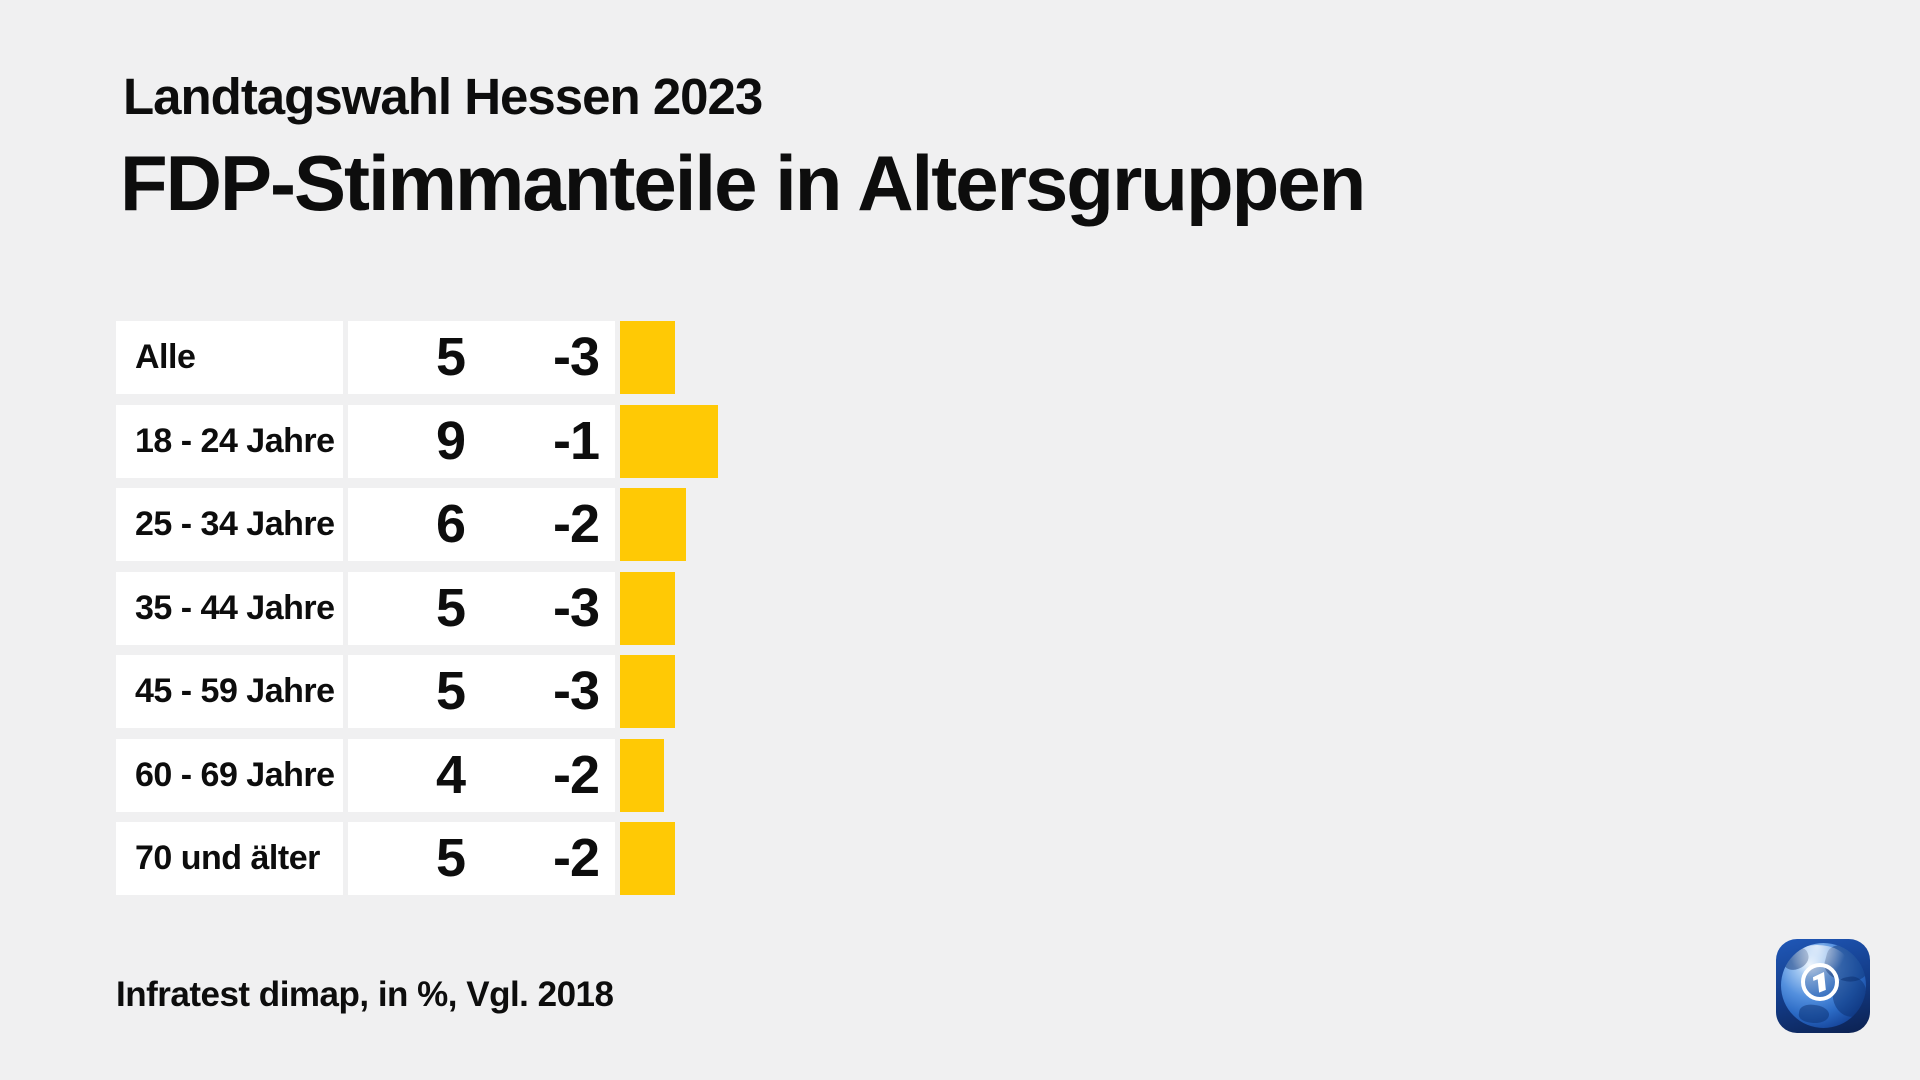  Describe the element at coordinates (443, 96) in the screenshot. I see `kicker: Landtagswahl Hessen 2023` at that location.